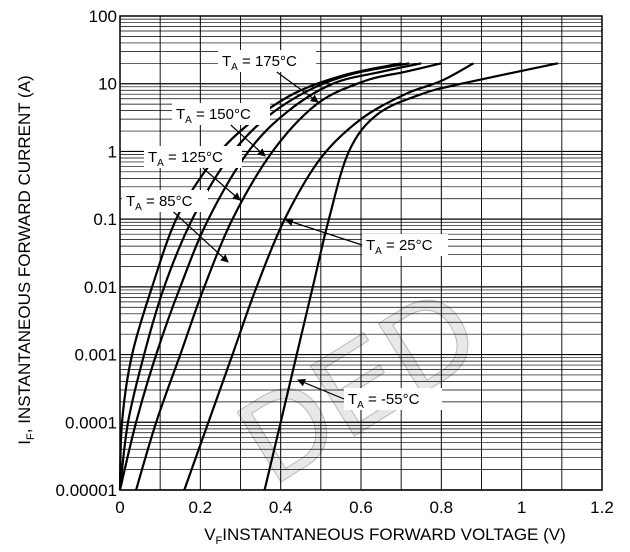  I want to click on y-tick-label: 1, so click(112, 151).